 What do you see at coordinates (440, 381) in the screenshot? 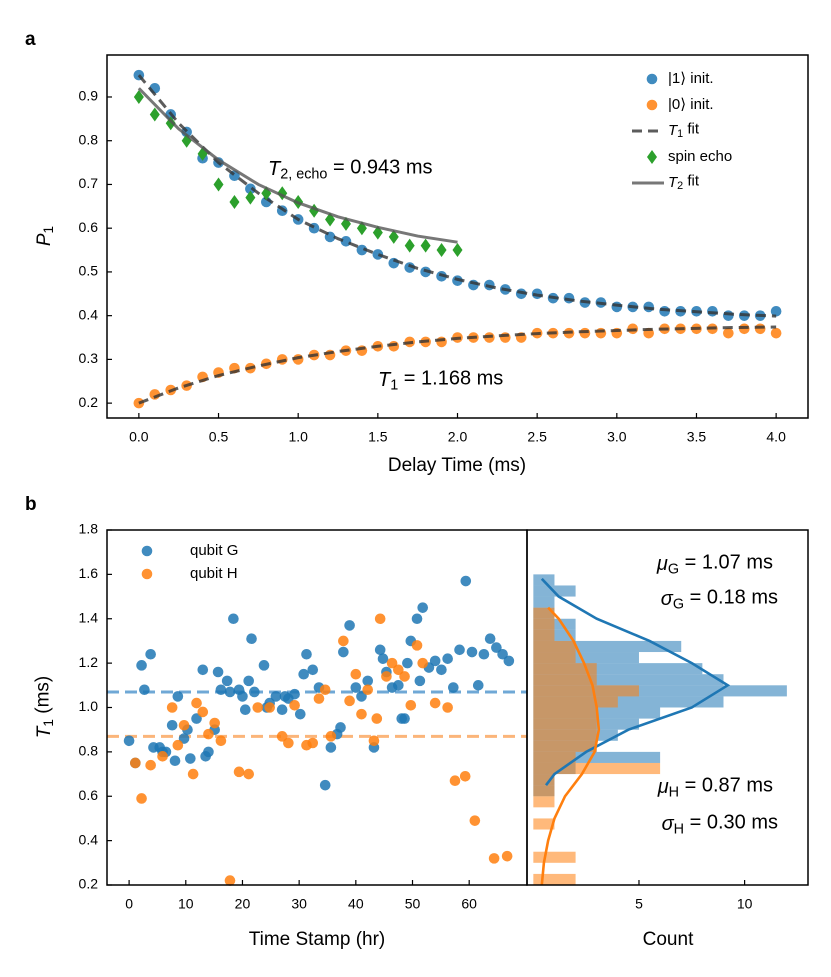
I see `annotation: T1 = 1.168 ms` at bounding box center [440, 381].